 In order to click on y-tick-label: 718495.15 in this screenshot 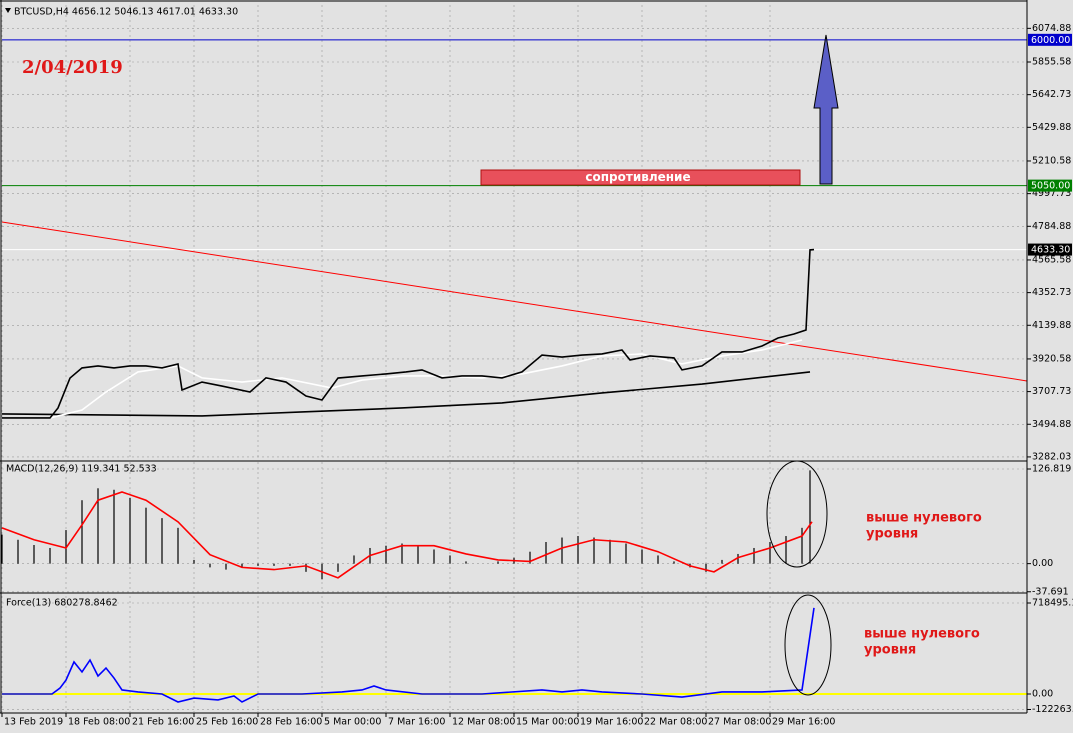, I will do `click(1052, 603)`.